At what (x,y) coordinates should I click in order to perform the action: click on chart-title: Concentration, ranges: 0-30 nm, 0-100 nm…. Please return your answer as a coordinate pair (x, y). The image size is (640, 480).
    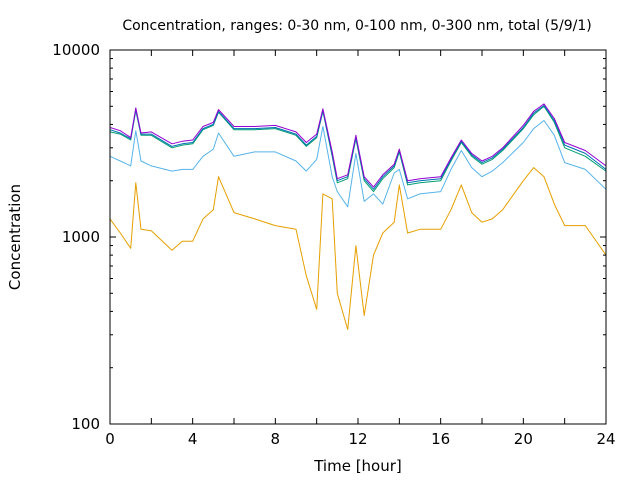
    Looking at the image, I should click on (356, 26).